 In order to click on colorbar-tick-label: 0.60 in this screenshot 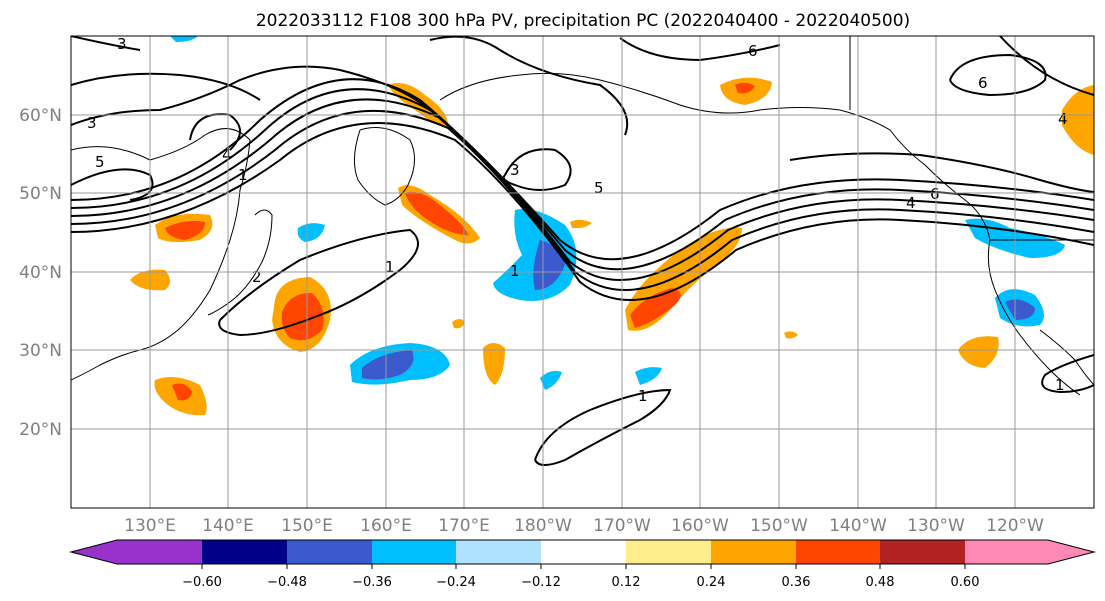, I will do `click(965, 582)`.